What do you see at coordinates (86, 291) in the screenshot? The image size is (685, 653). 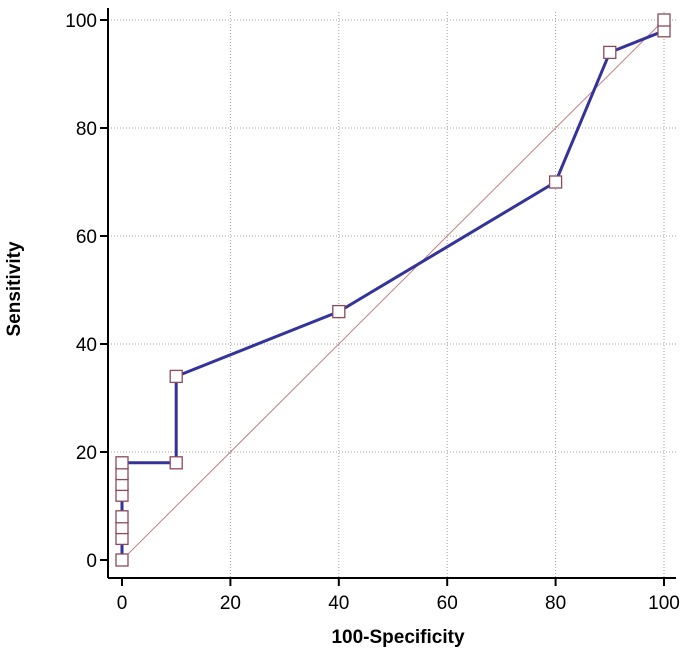 I see `y-axis-ticks: 0 20 40 60 80 100` at bounding box center [86, 291].